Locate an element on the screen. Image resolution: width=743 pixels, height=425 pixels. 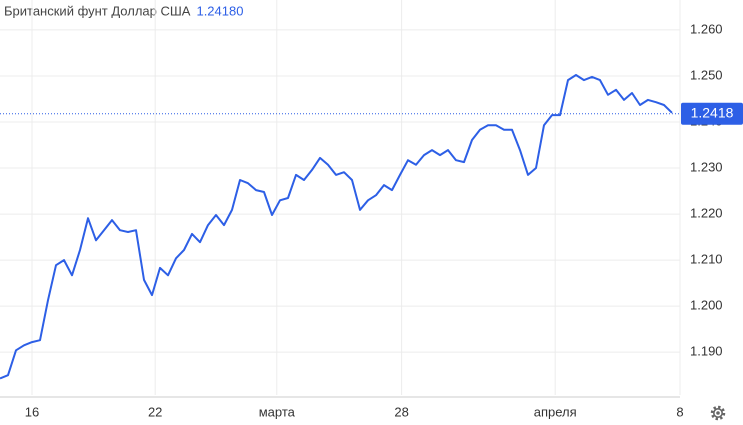
y-tick-label: 1.220 is located at coordinates (706, 213).